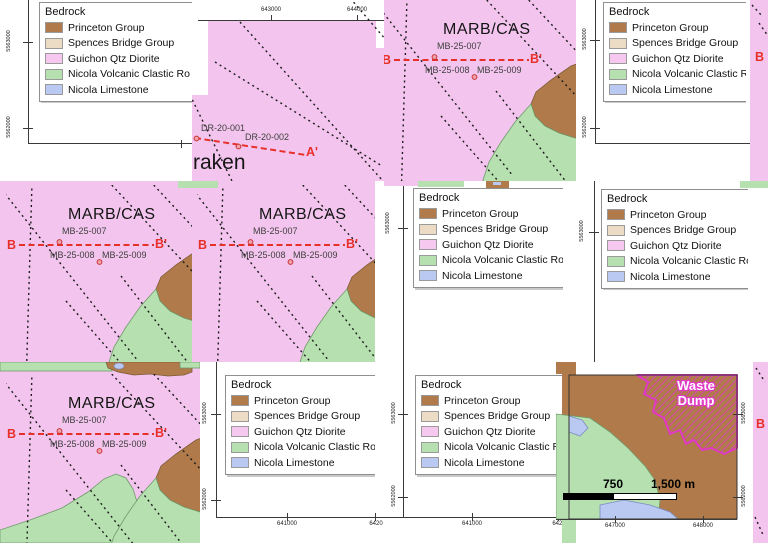  What do you see at coordinates (673, 484) in the screenshot?
I see `scalebar-end-label: 1,500 m` at bounding box center [673, 484].